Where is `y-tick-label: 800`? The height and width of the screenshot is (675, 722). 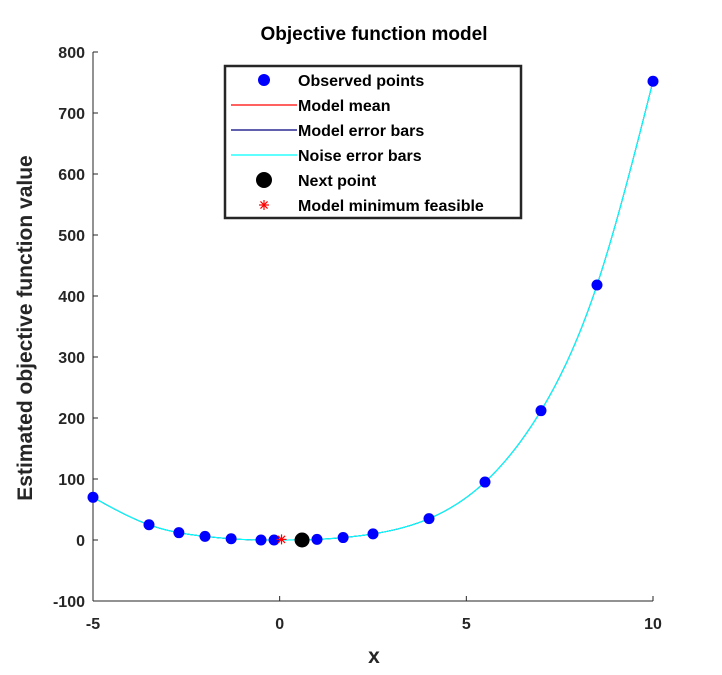
y-tick-label: 800 is located at coordinates (71, 53).